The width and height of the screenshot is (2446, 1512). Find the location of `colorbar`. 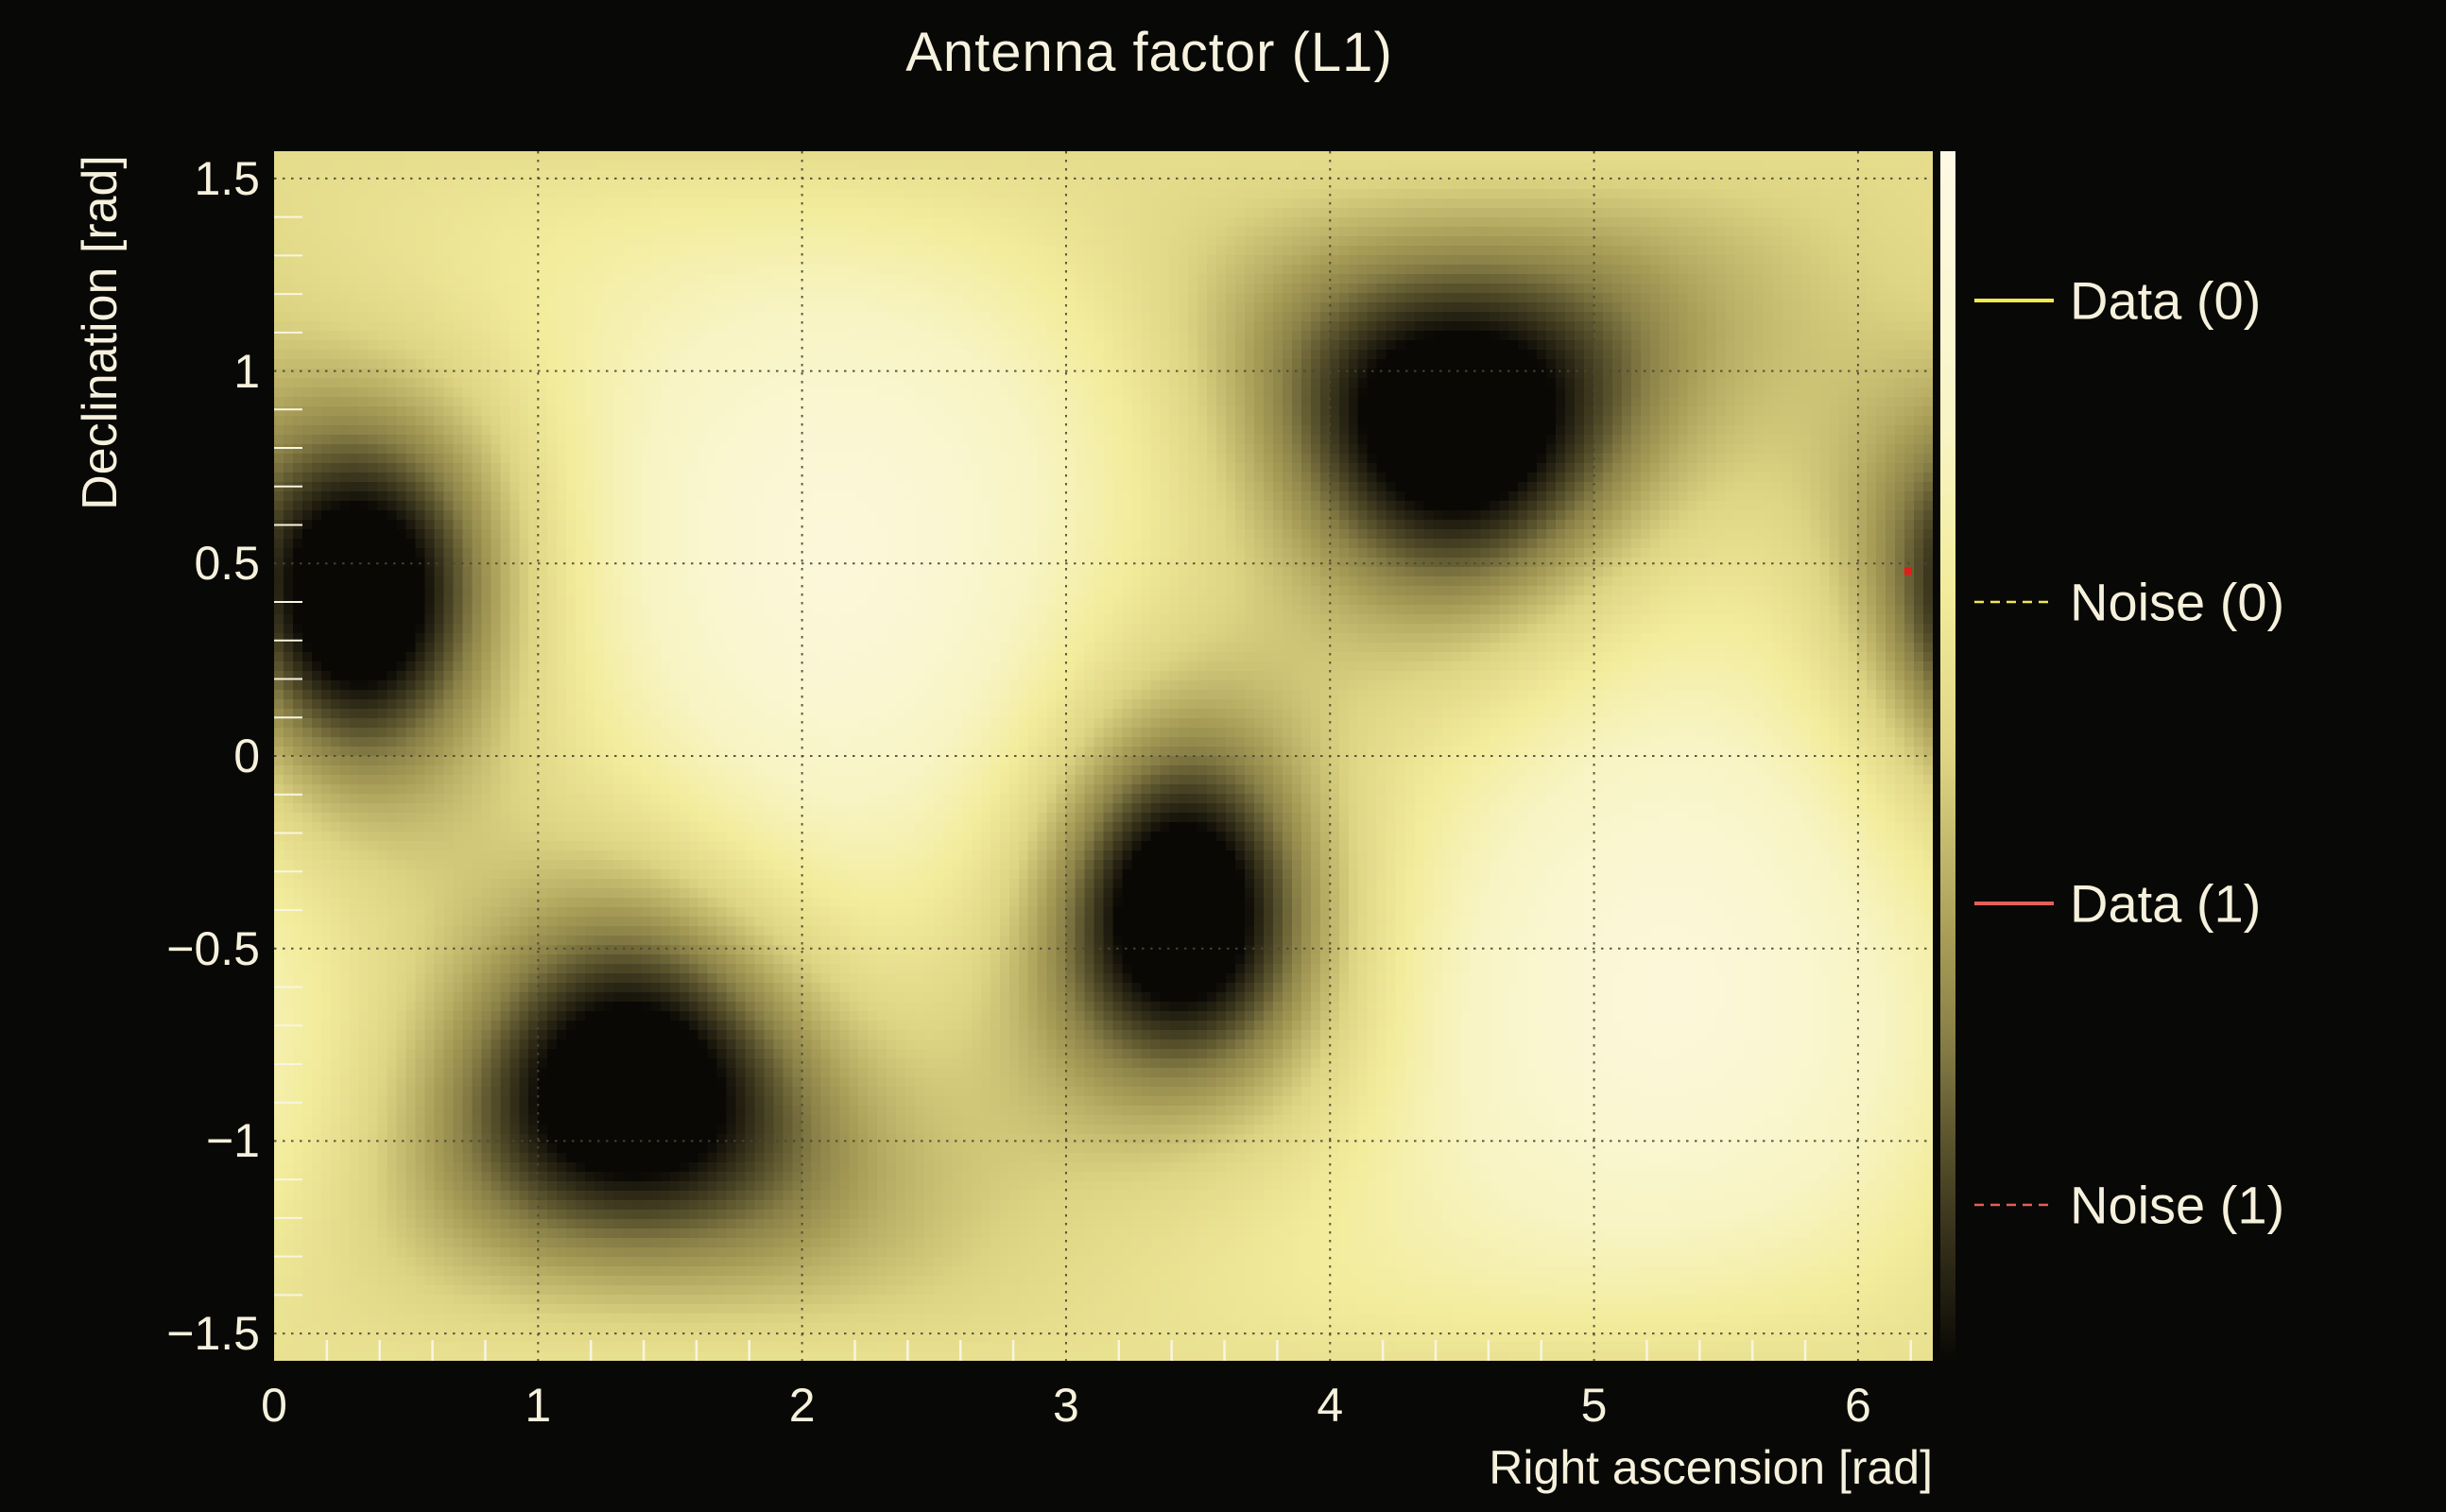

colorbar is located at coordinates (1948, 756).